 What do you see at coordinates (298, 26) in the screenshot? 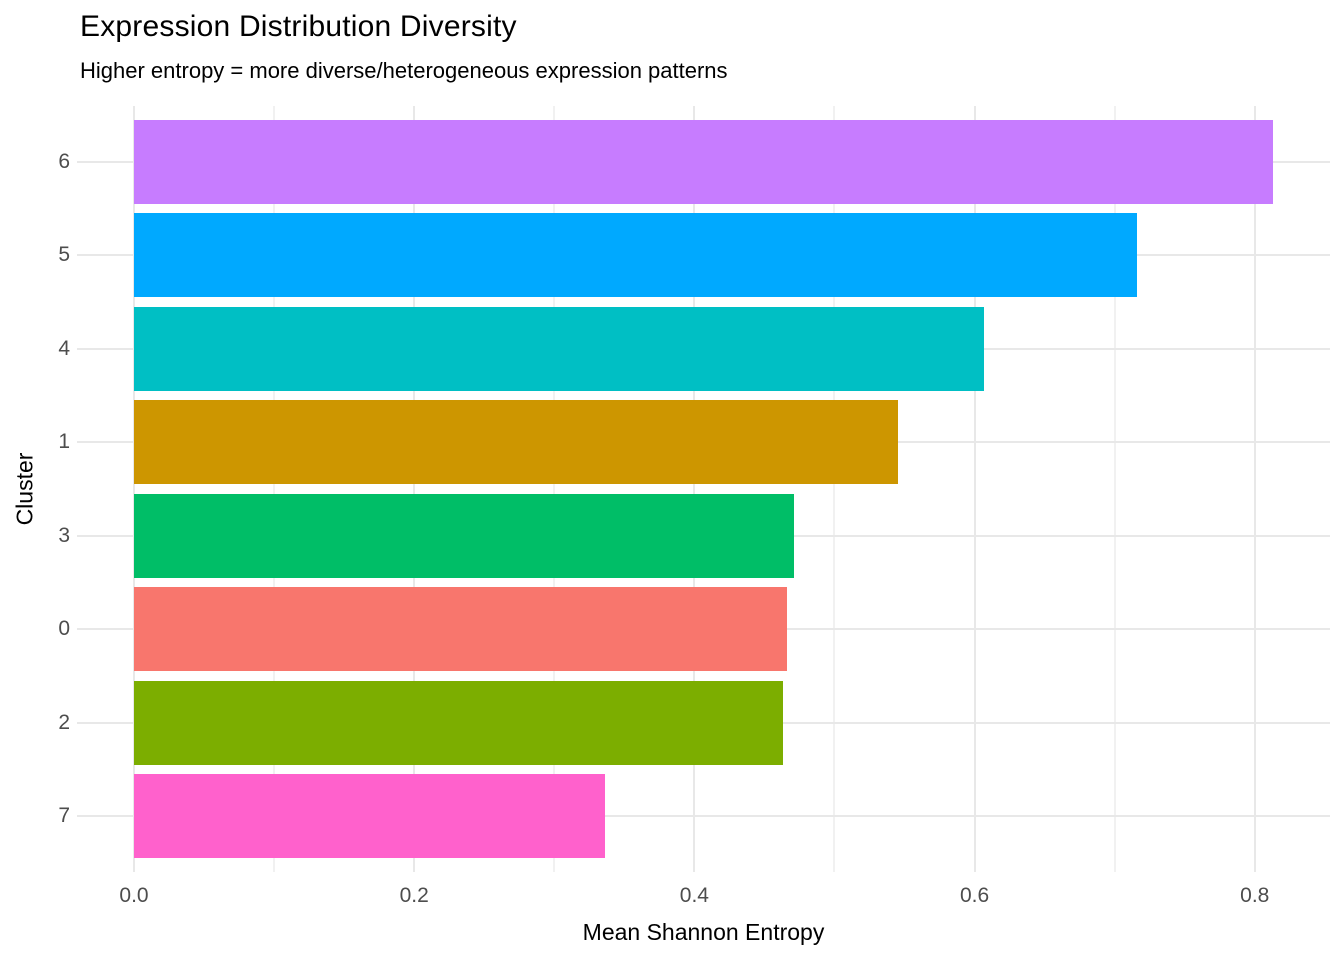
I see `chart-title: Expression Distribution Diversity` at bounding box center [298, 26].